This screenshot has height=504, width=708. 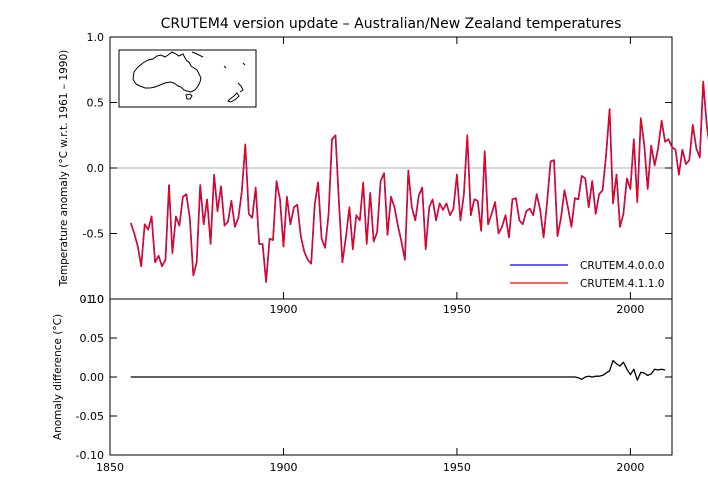 I want to click on top-y-tick-label: 0.5, so click(x=96, y=103).